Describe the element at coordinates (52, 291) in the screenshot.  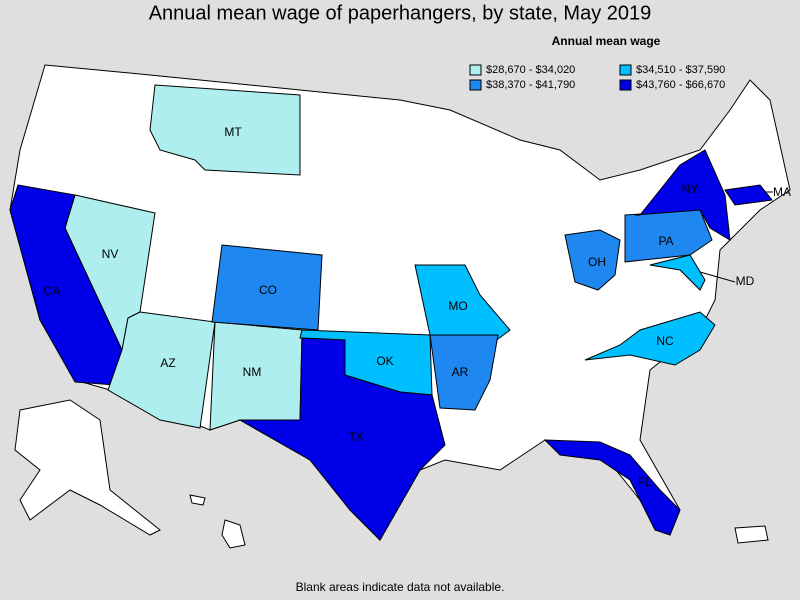
I see `state-label: CA` at that location.